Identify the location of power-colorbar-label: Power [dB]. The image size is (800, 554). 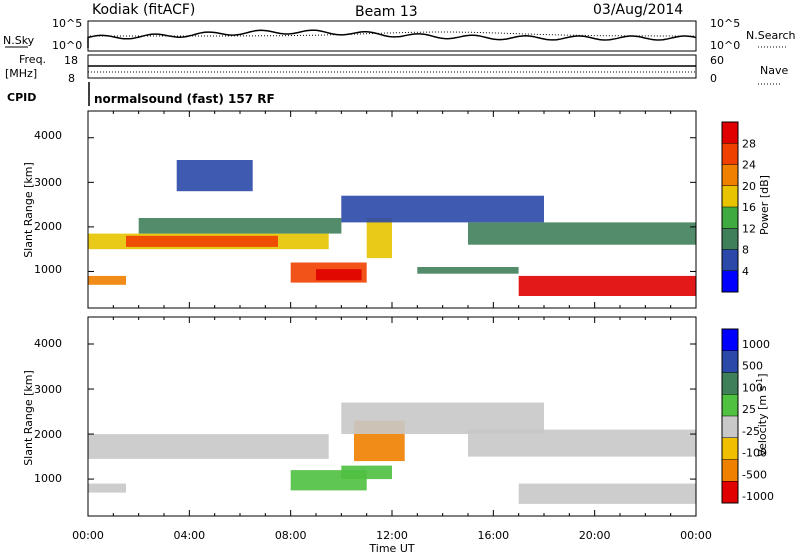
(764, 205).